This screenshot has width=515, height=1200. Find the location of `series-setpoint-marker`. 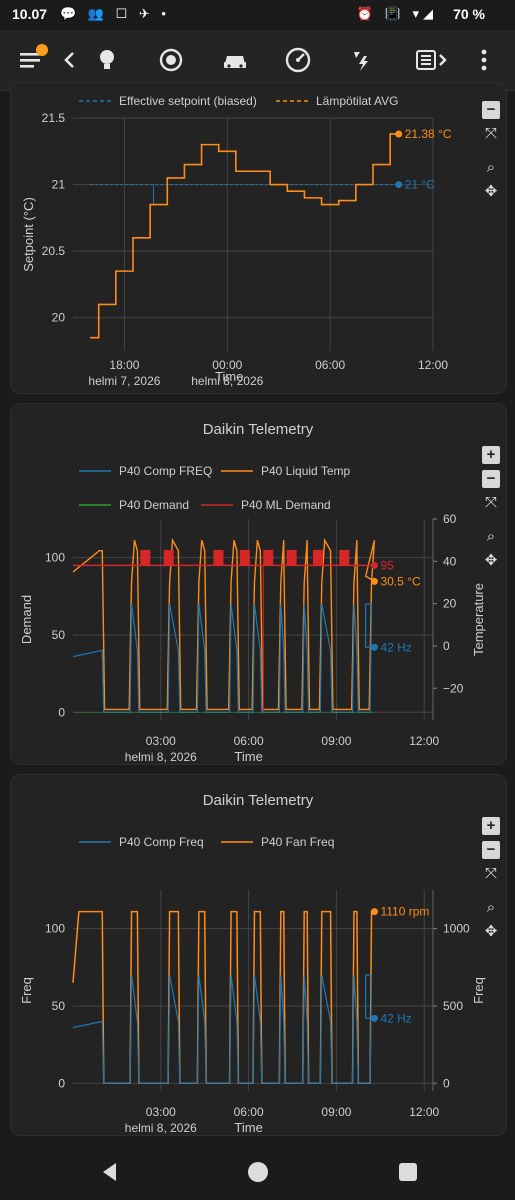

series-setpoint-marker is located at coordinates (399, 185).